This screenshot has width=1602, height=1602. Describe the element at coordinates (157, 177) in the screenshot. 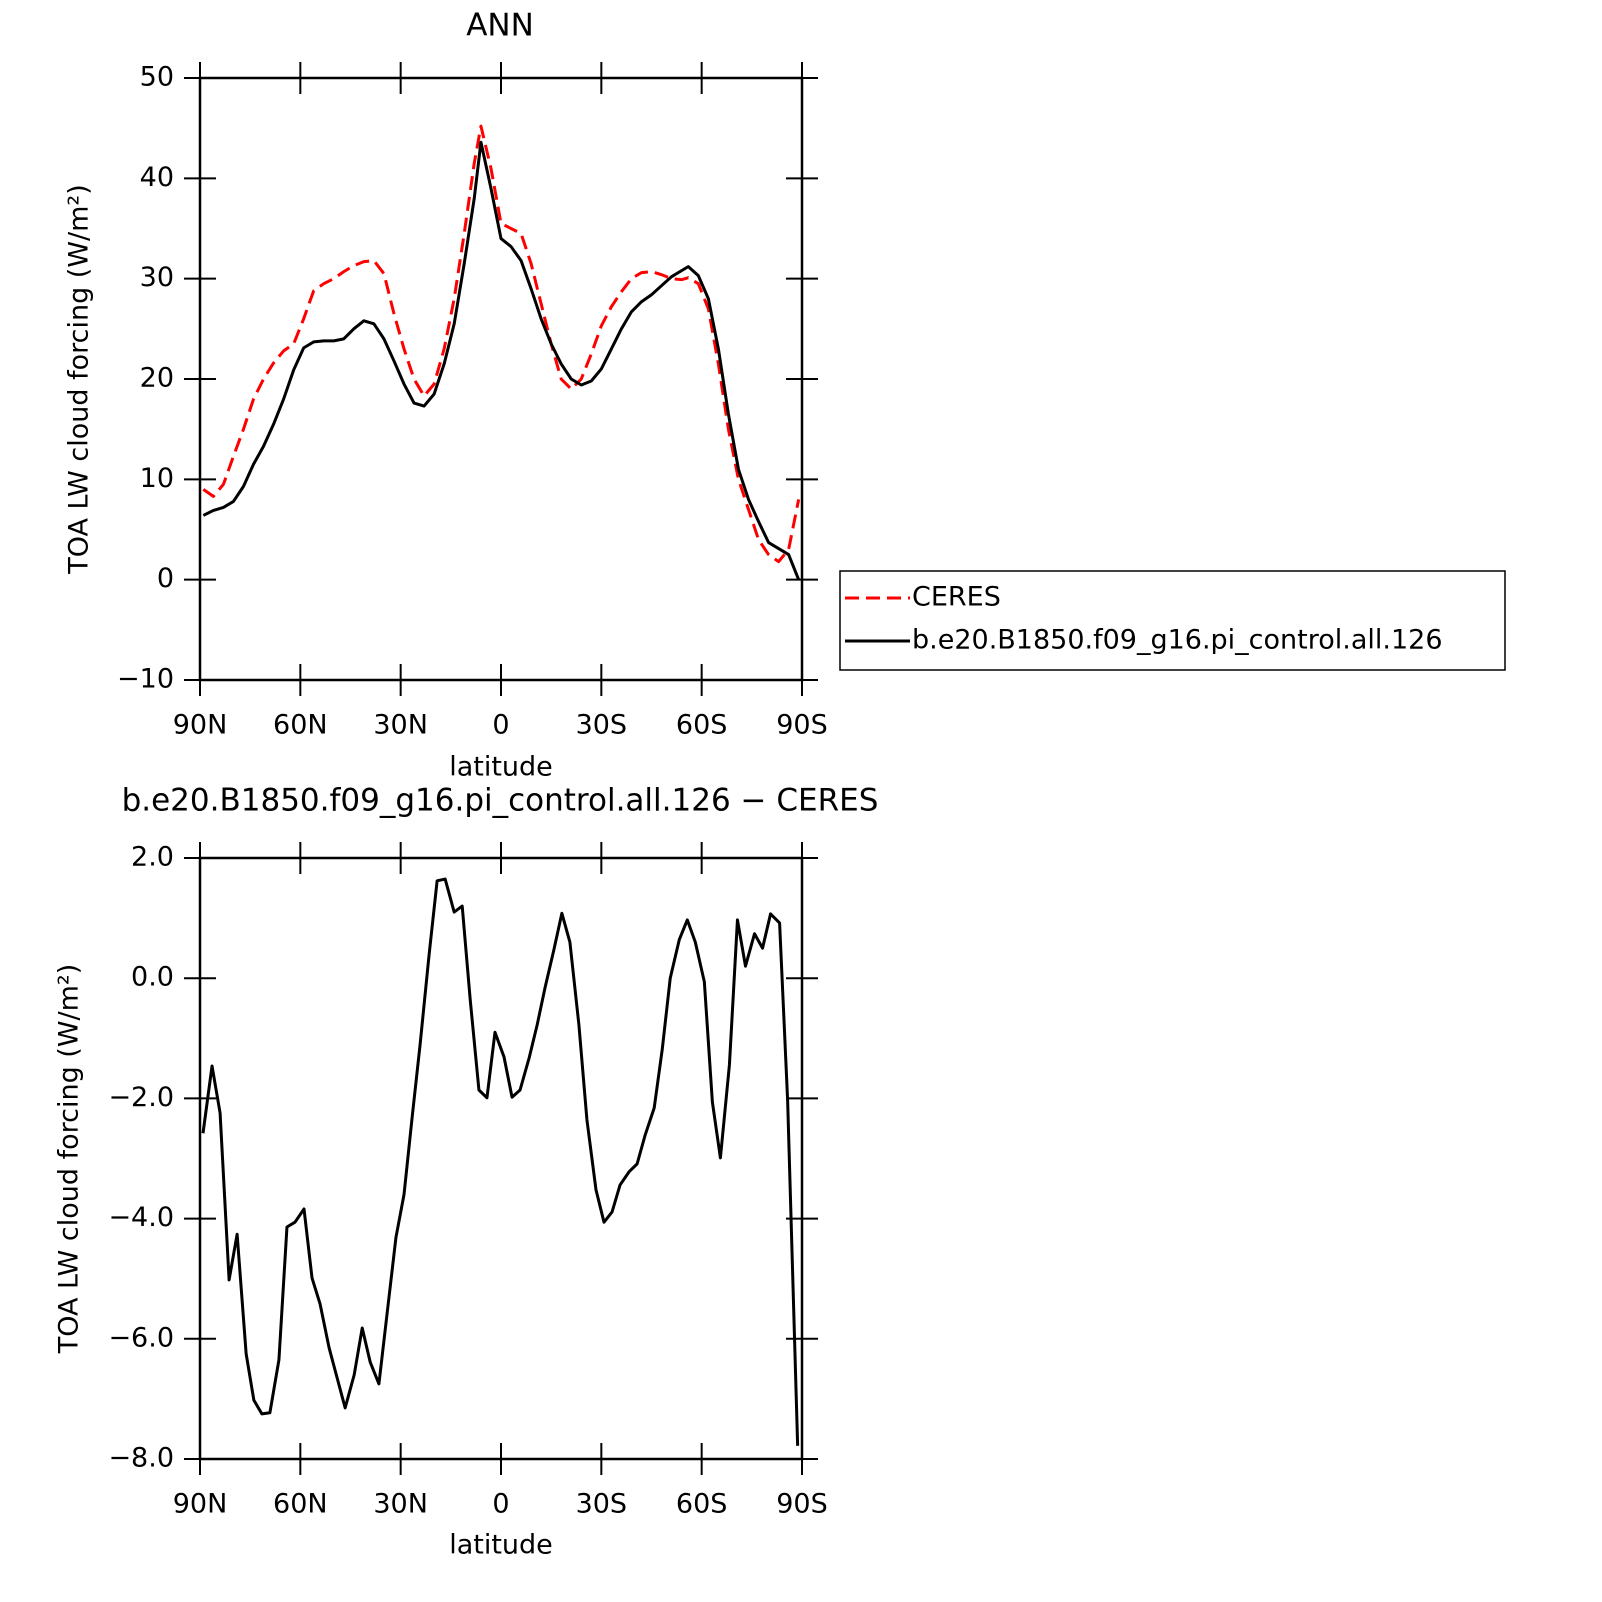

I see `y-tick-label: 40` at that location.